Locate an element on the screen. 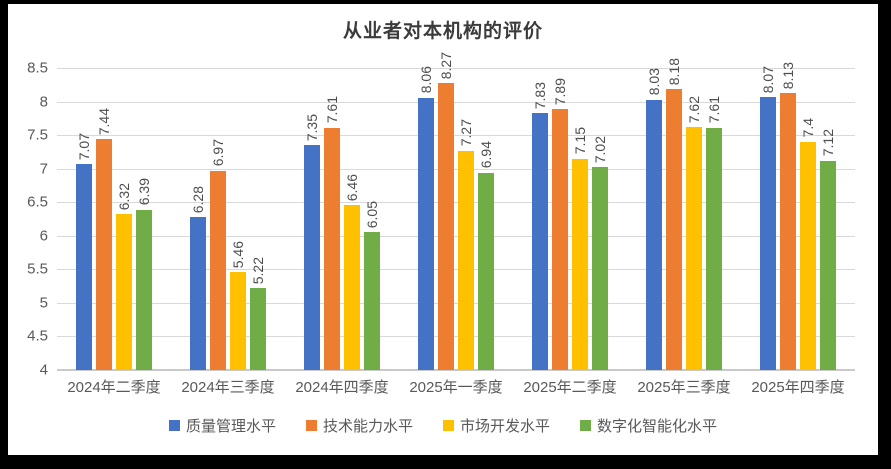 The width and height of the screenshot is (891, 469). legend: 质量管理水平 技术能力水平 市场开发水平 数字化智能化水平 is located at coordinates (443, 425).